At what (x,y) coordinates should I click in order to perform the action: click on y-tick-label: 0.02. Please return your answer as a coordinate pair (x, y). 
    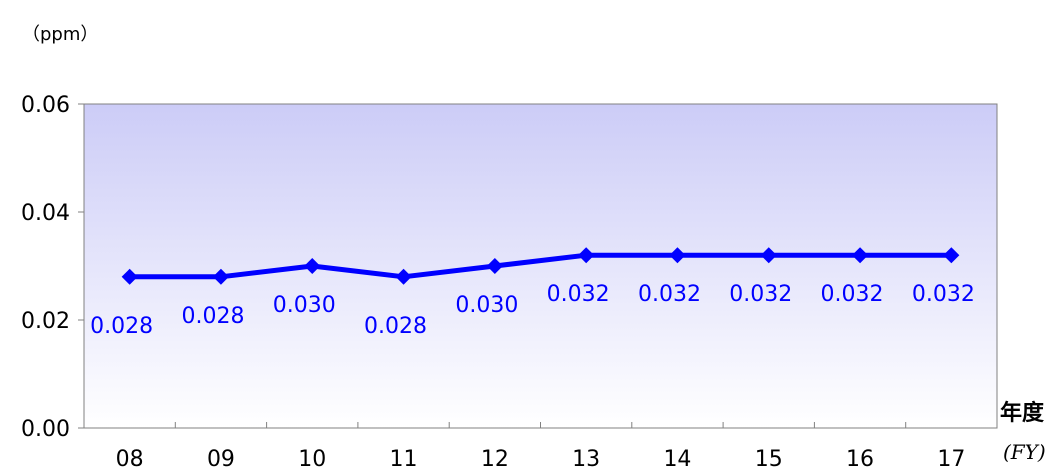
    Looking at the image, I should click on (45, 321).